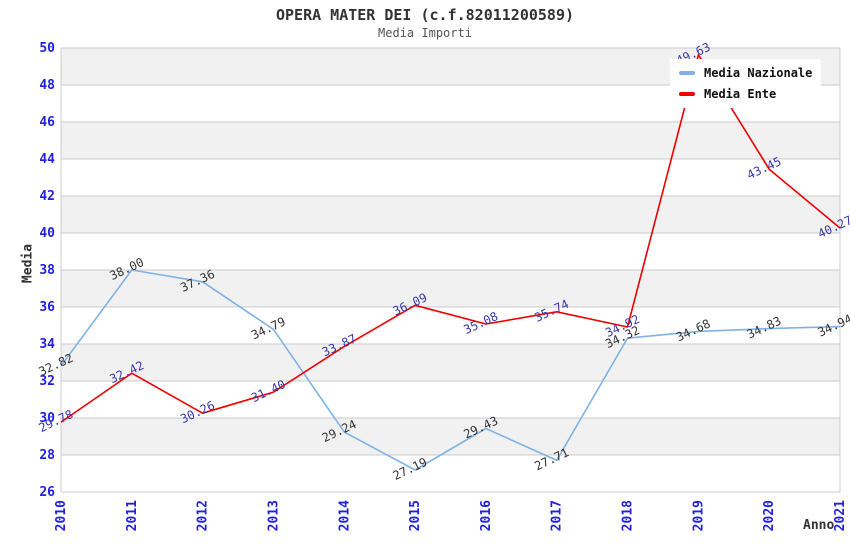 The width and height of the screenshot is (850, 550). I want to click on x-tick-label: 2019, so click(698, 515).